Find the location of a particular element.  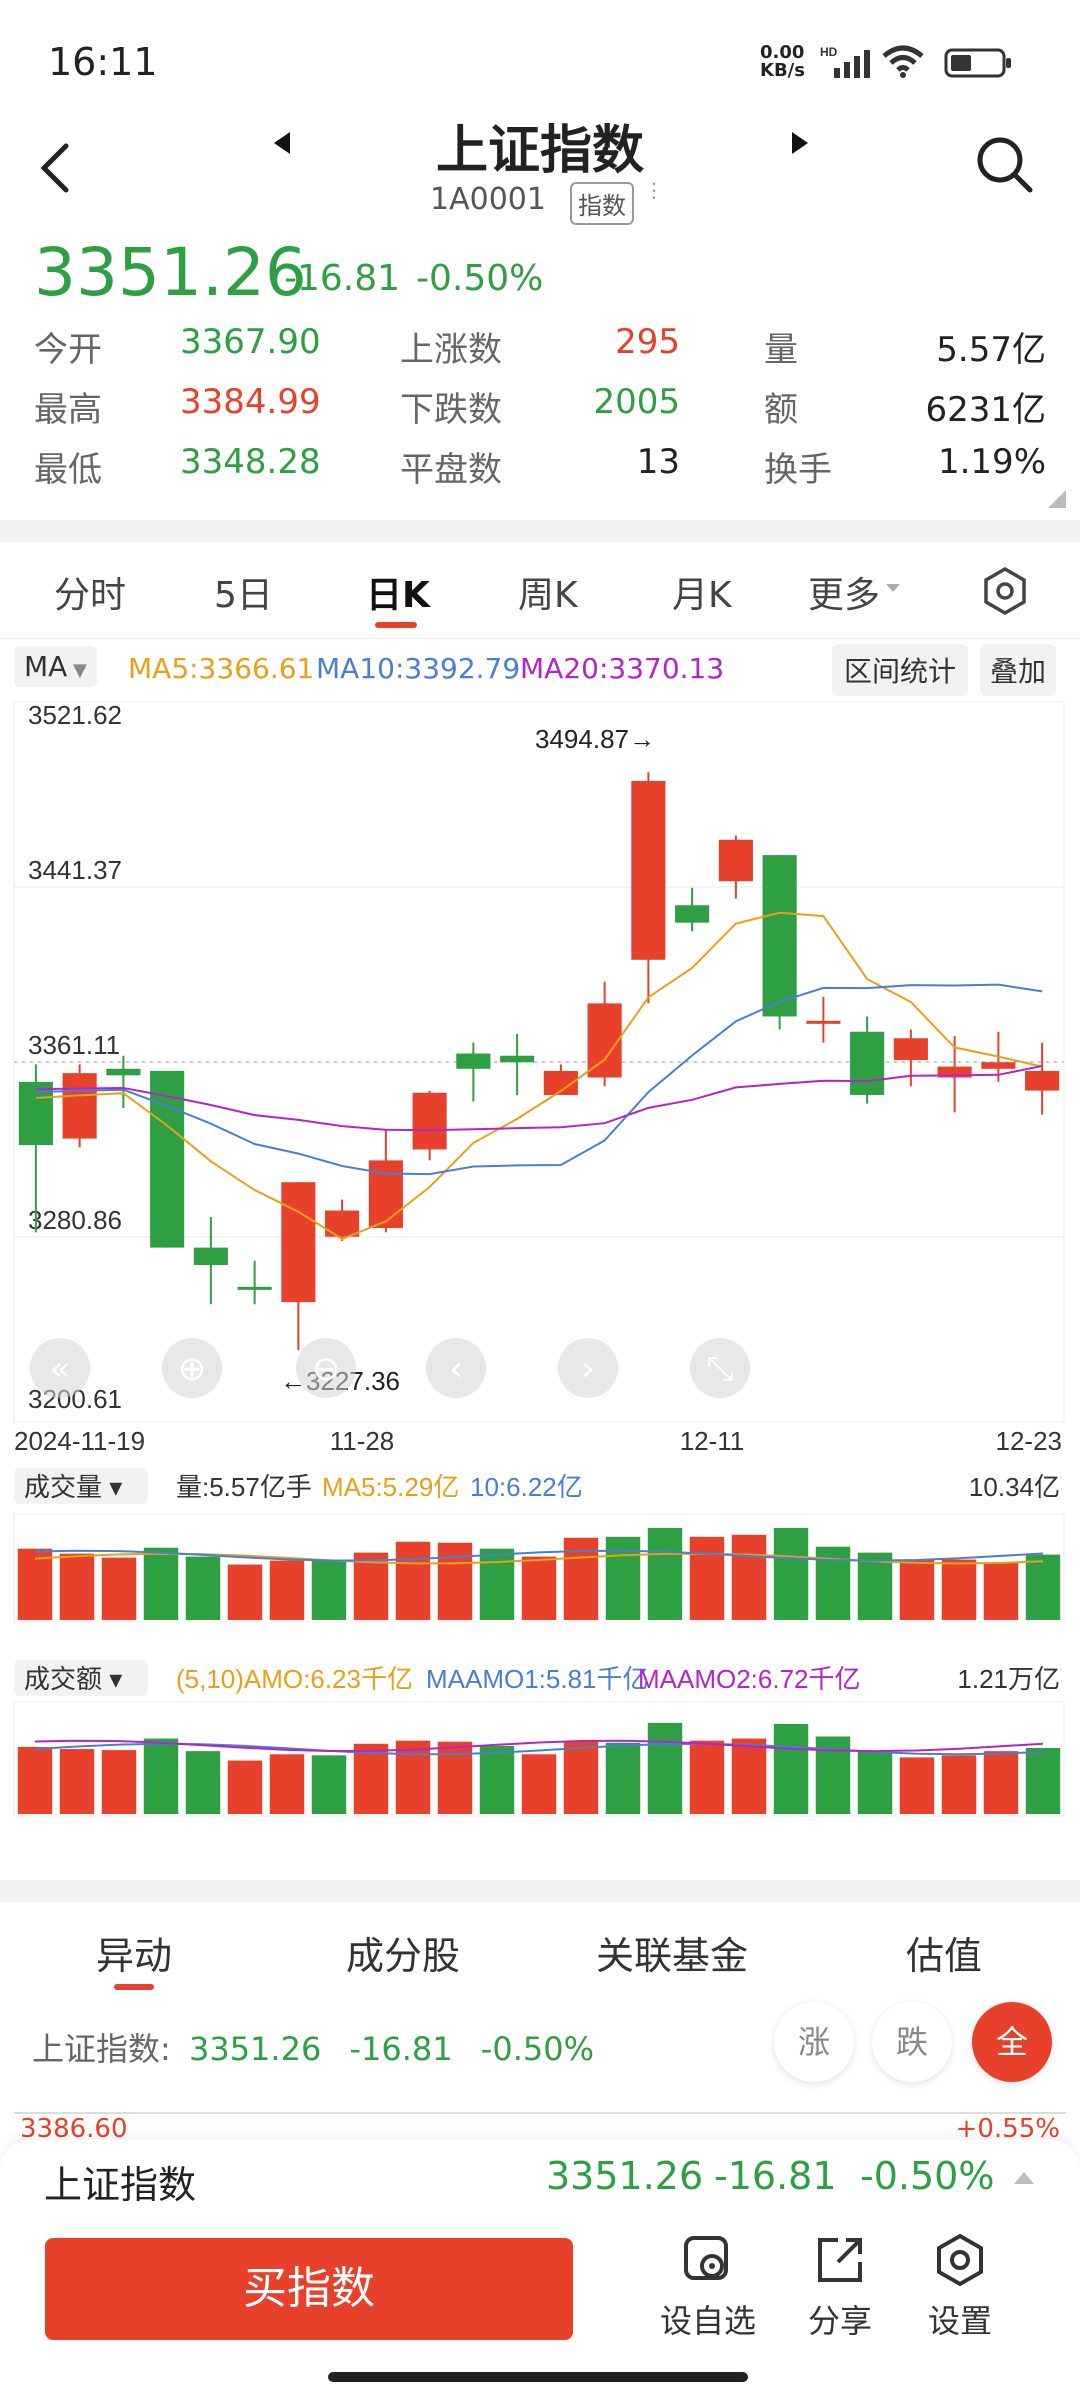

mini-price-left: 3386.60 is located at coordinates (74, 2129).